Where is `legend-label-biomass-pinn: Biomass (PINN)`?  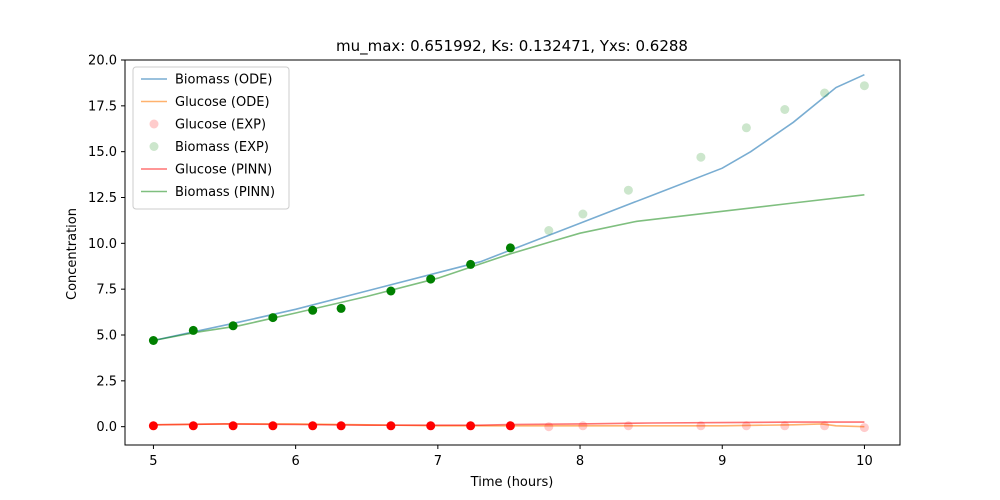 legend-label-biomass-pinn: Biomass (PINN) is located at coordinates (225, 192).